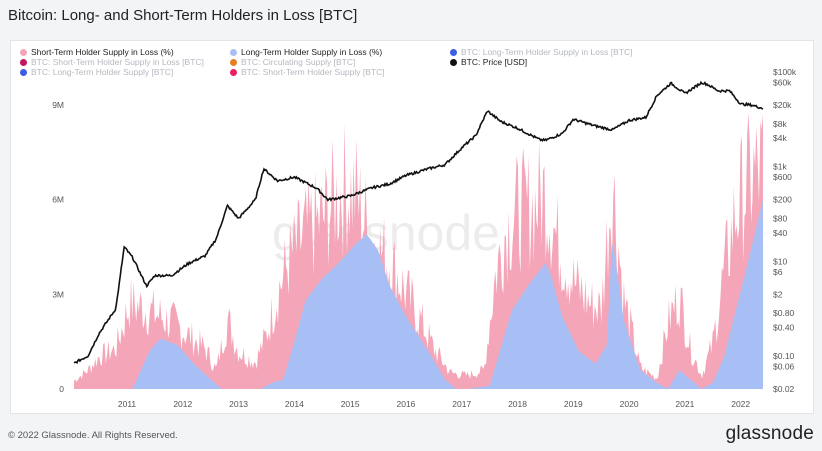 This screenshot has height=451, width=822. I want to click on legend-item: BTC: Price [USD], so click(488, 62).